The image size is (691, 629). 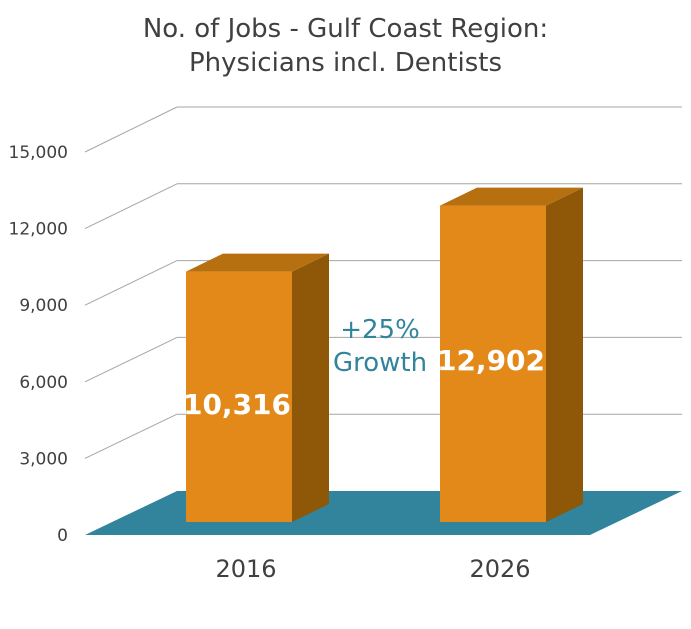 What do you see at coordinates (245, 569) in the screenshot?
I see `x-category-label: 2016` at bounding box center [245, 569].